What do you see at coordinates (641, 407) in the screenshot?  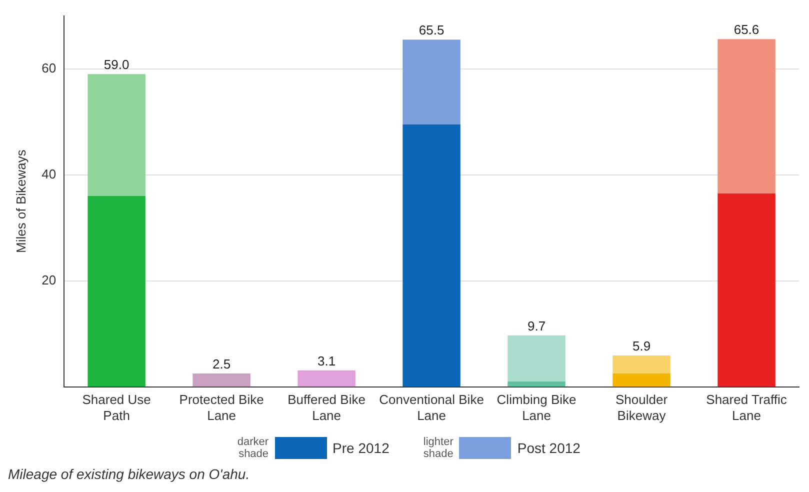 I see `x-tick-label: Shoulder Bikeway` at bounding box center [641, 407].